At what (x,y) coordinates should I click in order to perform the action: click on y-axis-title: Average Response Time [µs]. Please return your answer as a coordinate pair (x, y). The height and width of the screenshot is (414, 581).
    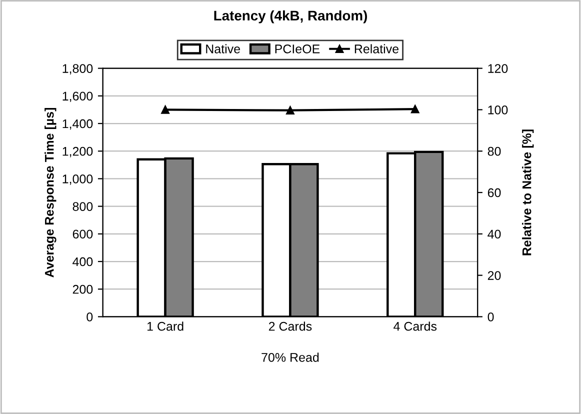
    Looking at the image, I should click on (50, 193).